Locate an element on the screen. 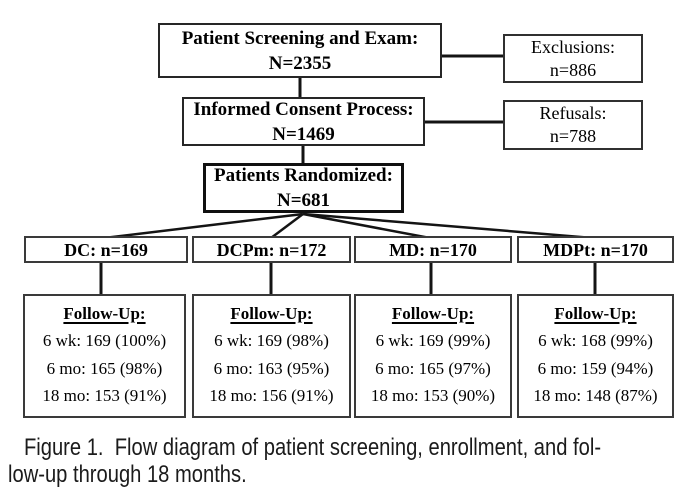  fan-line-to-md is located at coordinates (366, 226).